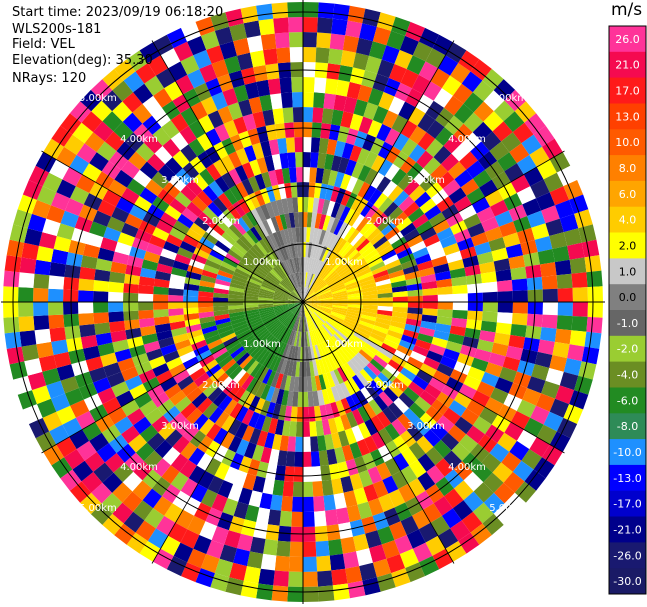 This screenshot has width=647, height=607. Describe the element at coordinates (627, 90) in the screenshot. I see `colorbar-swatch` at that location.